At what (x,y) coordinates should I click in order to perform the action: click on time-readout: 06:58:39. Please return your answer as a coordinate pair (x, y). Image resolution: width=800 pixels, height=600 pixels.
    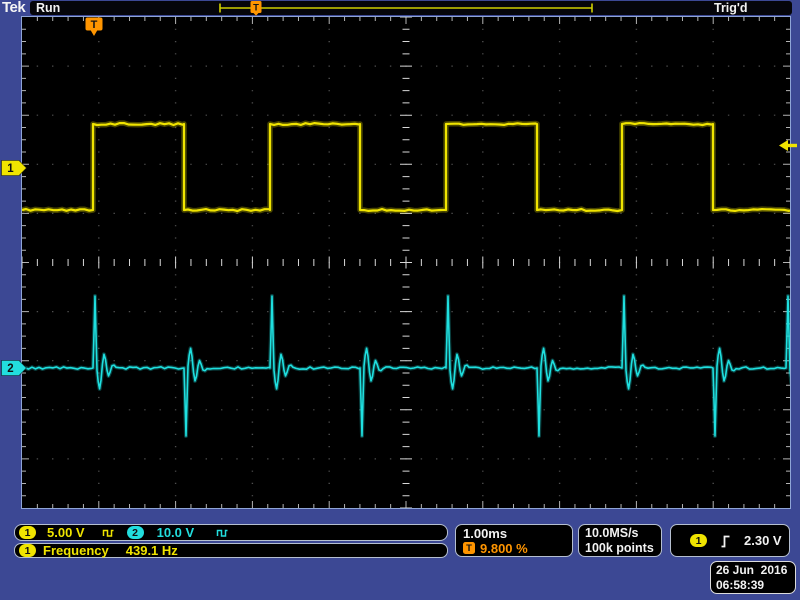
    Looking at the image, I should click on (740, 584).